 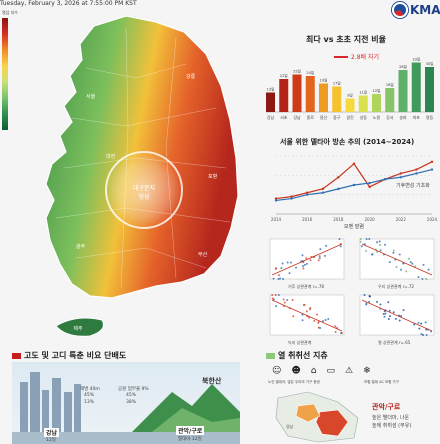 What do you see at coordinates (144, 190) in the screenshot?
I see `daegu-basin-highlight` at bounding box center [144, 190].